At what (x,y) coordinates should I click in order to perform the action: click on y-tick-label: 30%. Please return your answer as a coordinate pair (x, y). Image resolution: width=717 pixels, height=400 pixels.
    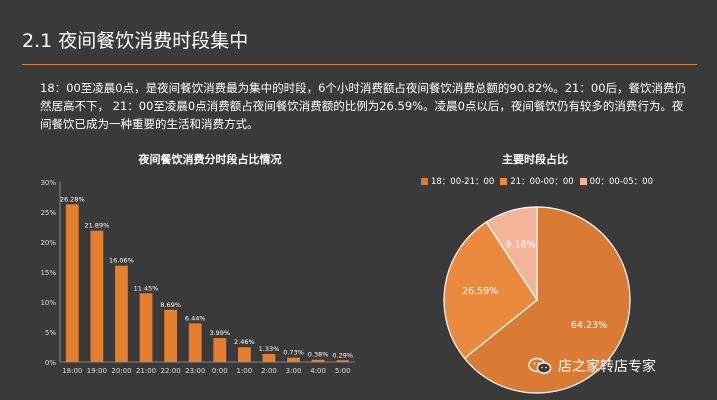
    Looking at the image, I should click on (48, 183).